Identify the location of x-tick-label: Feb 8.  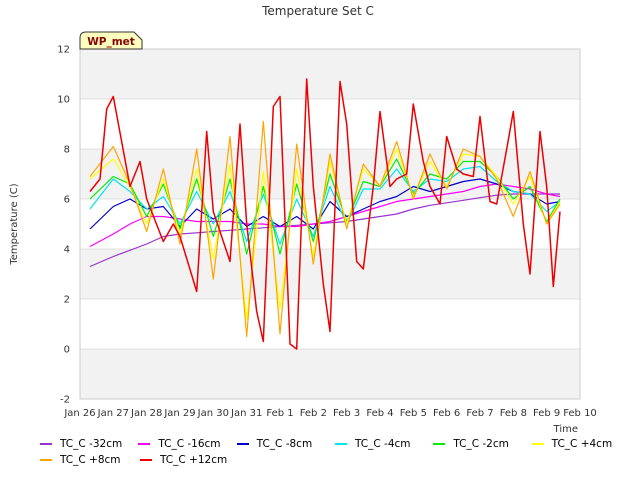
(513, 413).